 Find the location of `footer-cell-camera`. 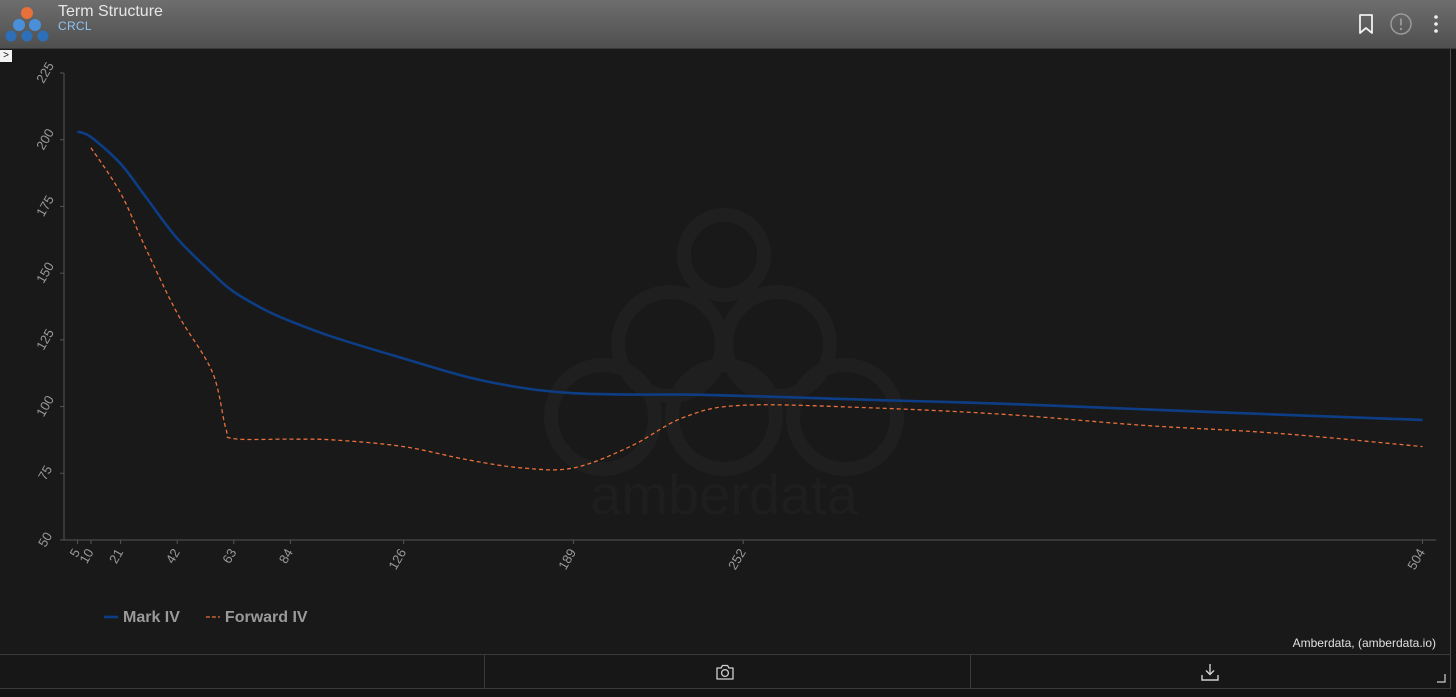

footer-cell-camera is located at coordinates (728, 671).